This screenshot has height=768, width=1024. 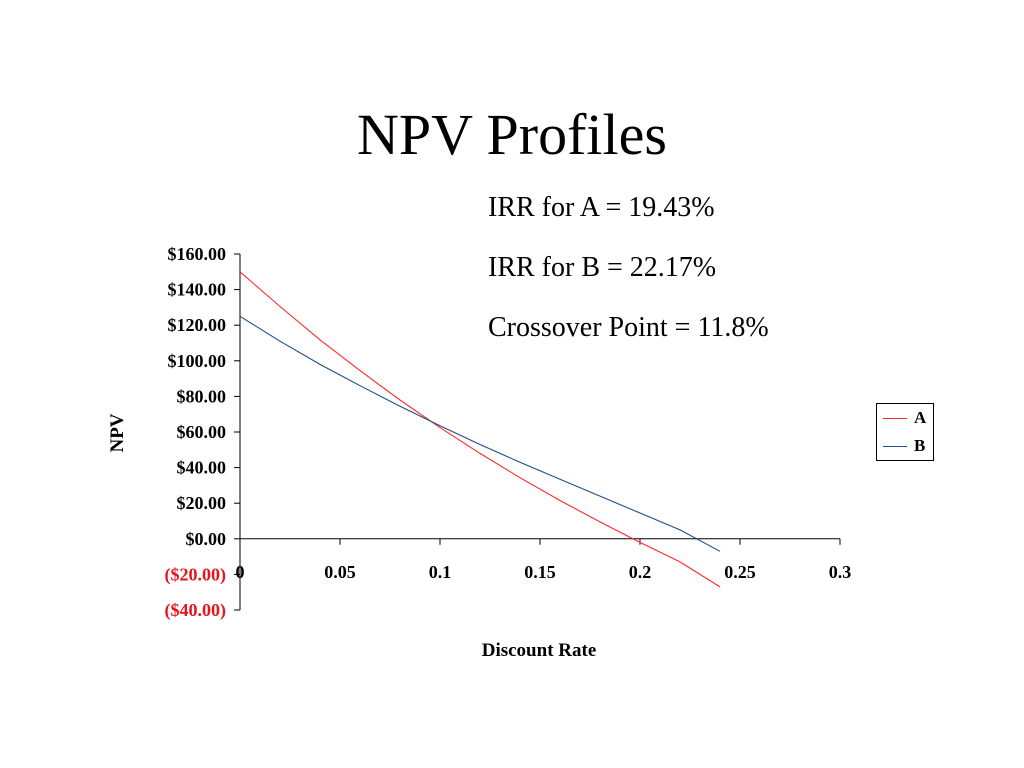 I want to click on chart-legend: A B, so click(x=905, y=432).